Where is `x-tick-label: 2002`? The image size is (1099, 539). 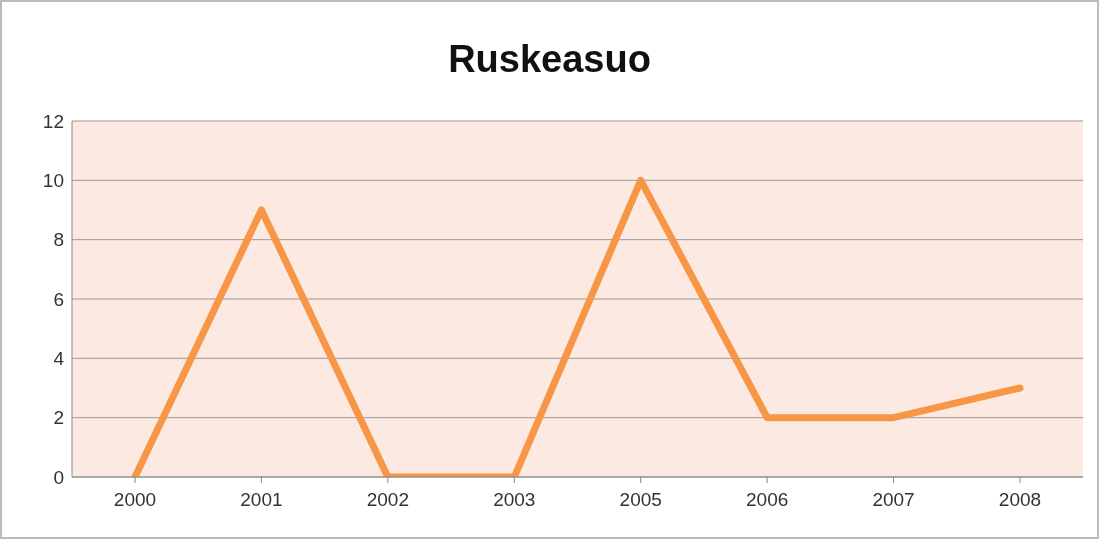
x-tick-label: 2002 is located at coordinates (387, 500).